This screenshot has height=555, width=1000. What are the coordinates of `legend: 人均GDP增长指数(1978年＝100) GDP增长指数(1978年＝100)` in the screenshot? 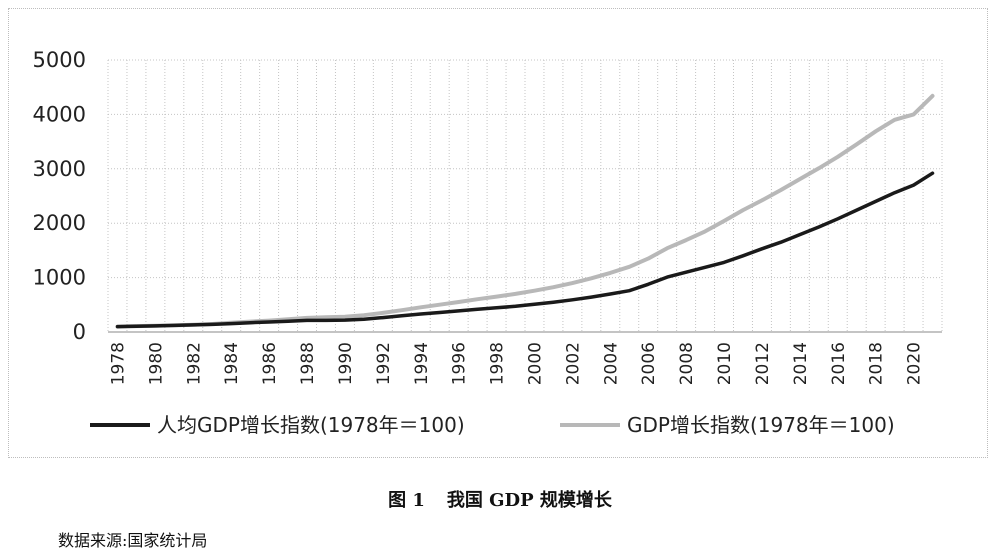 It's located at (492, 425).